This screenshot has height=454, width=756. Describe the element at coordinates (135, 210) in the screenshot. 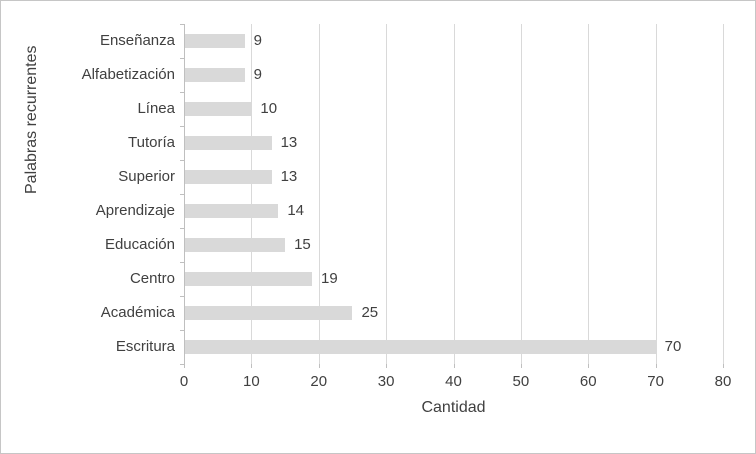

I see `category-label: Aprendizaje` at that location.